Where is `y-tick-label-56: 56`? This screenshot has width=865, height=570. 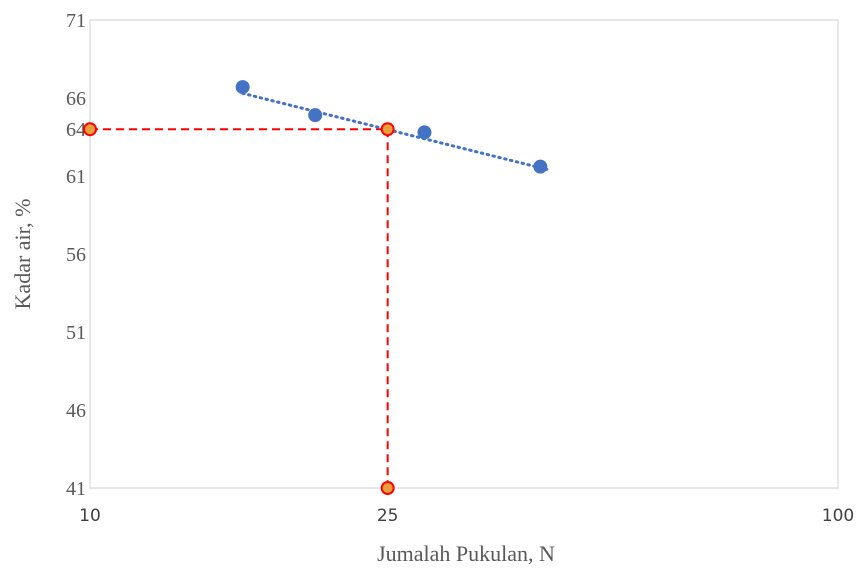 y-tick-label-56: 56 is located at coordinates (76, 255).